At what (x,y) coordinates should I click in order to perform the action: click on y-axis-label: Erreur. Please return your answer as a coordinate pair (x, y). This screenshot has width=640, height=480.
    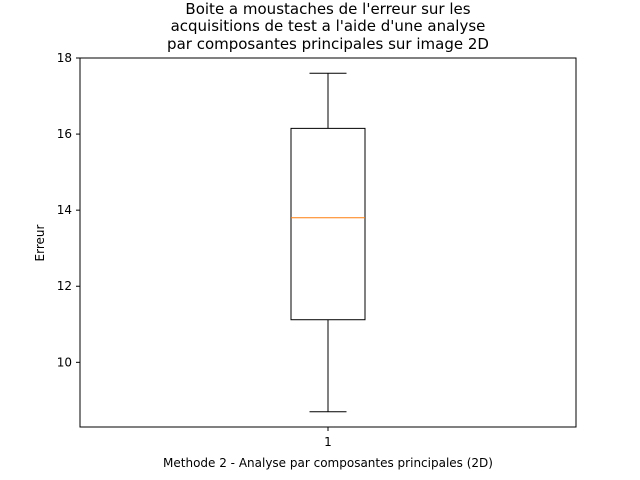
    Looking at the image, I should click on (40, 242).